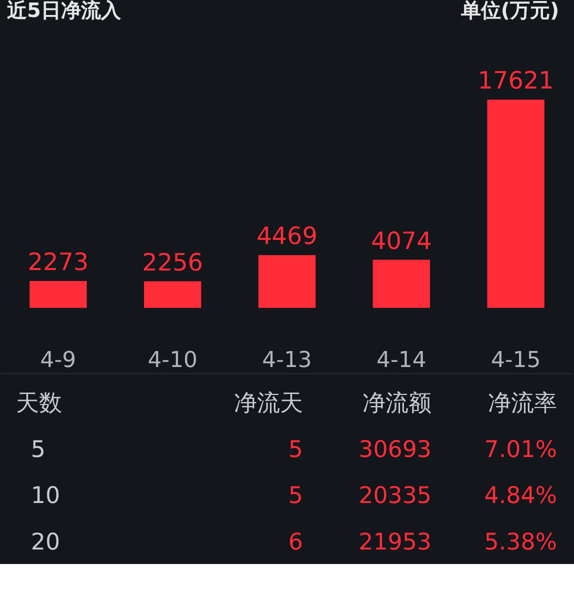 This screenshot has height=598, width=574. Describe the element at coordinates (268, 403) in the screenshot. I see `text: 净流天` at that location.